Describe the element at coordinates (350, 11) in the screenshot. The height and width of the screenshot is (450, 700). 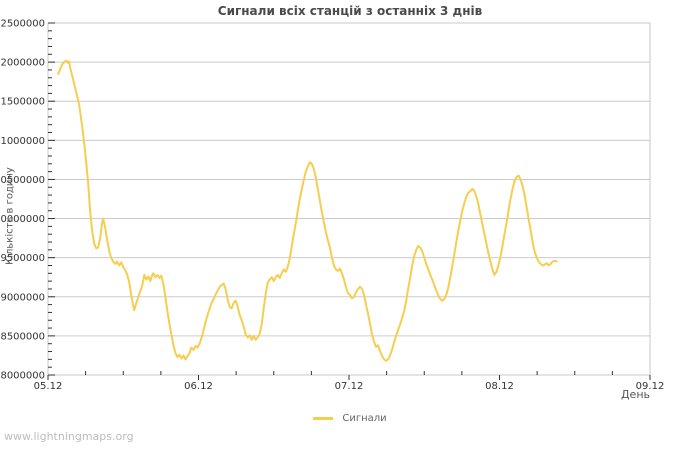
I see `chart-title: Сигнали всіх станцій з останніх 3 днів` at that location.